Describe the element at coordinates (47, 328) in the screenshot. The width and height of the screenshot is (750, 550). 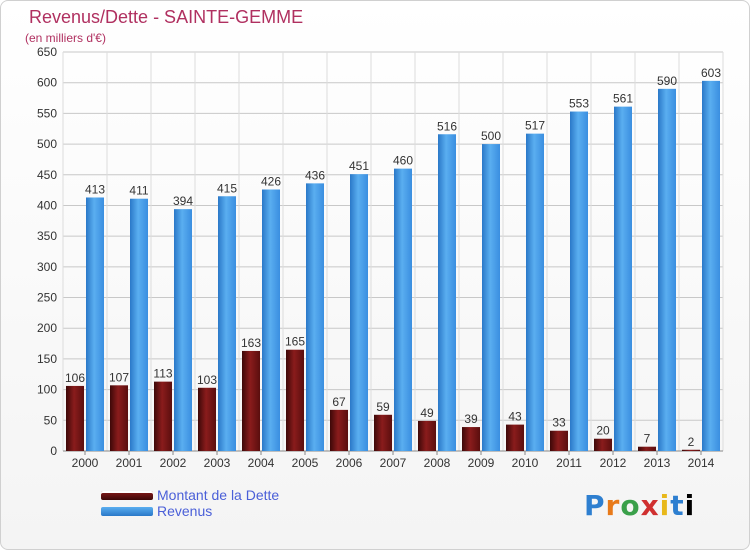
I see `y-tick-label: 200` at that location.